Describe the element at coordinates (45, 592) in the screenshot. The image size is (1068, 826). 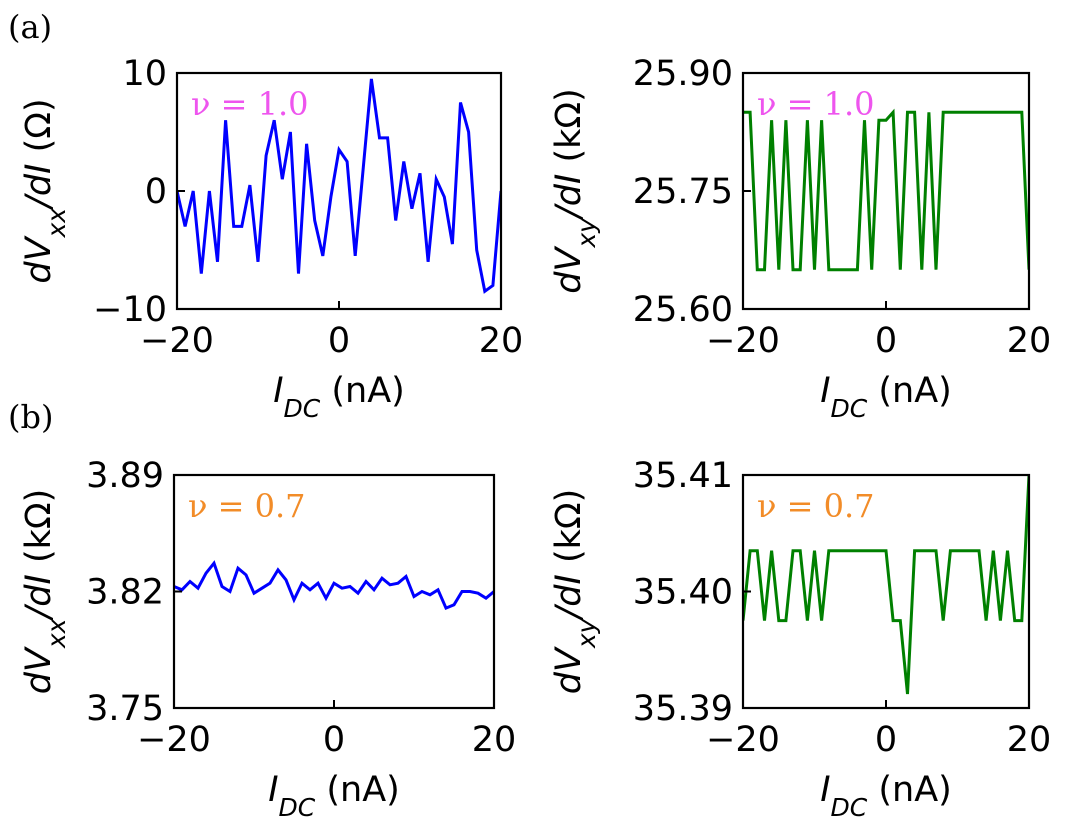
I see `y-axis-label: dVxx/dI (kΩ)` at that location.